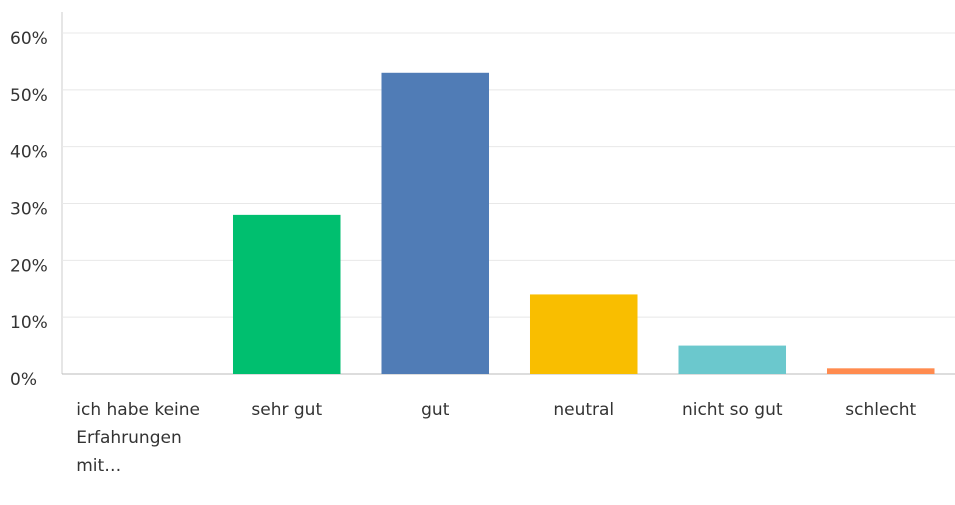 The width and height of the screenshot is (955, 505). Describe the element at coordinates (584, 410) in the screenshot. I see `x-tick-label: neutral` at that location.